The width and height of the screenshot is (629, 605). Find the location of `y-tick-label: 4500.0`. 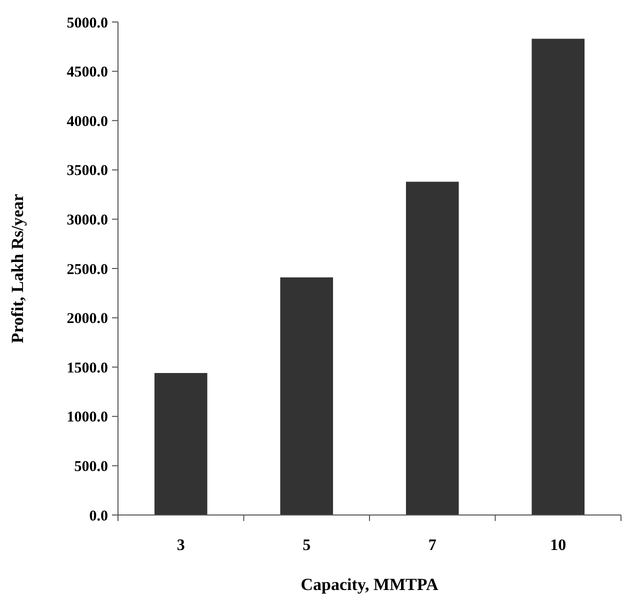

y-tick-label: 4500.0 is located at coordinates (87, 72).